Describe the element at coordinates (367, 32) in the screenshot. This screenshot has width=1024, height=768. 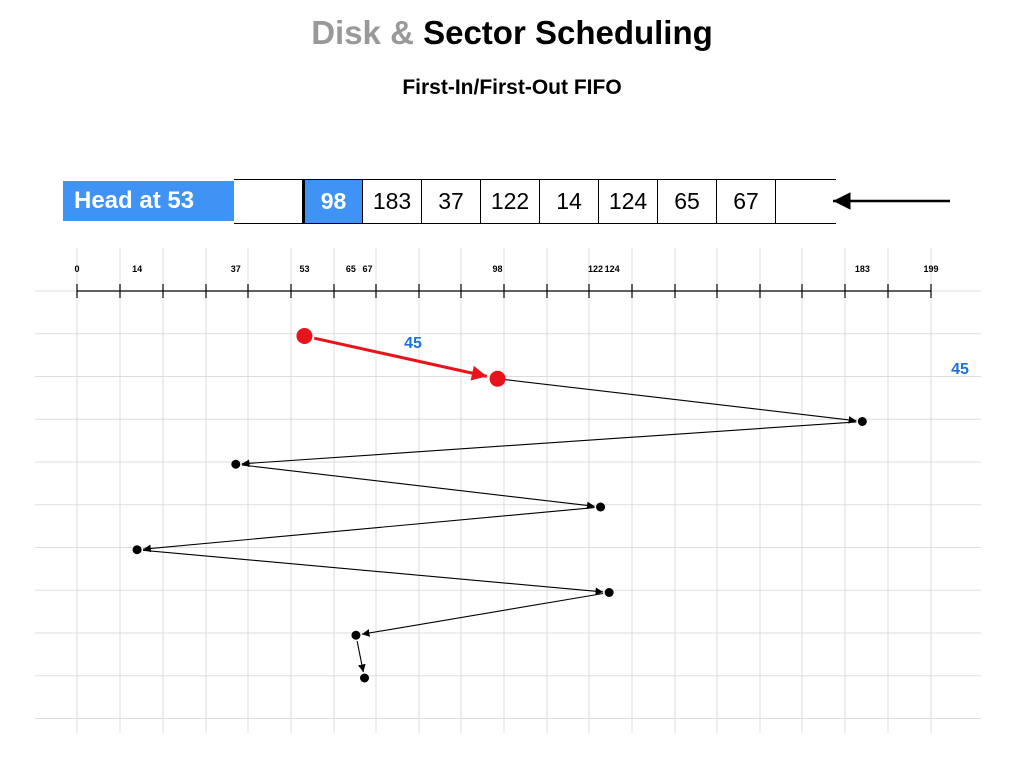
I see `title-part-disk: Disk &` at that location.